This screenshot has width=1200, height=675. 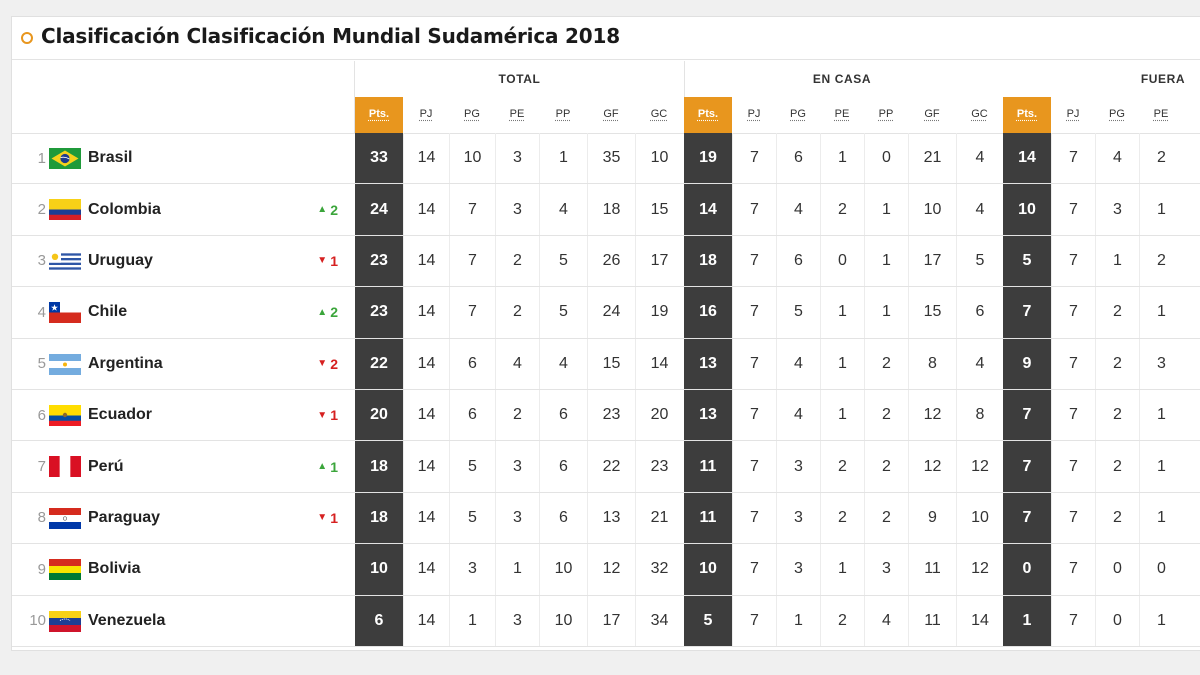 I want to click on table-row: 10 Venezuela 6 14 1 3 10 17 34 5 7 1 2 4 11 14 1 7 0 1, so click(x=606, y=621).